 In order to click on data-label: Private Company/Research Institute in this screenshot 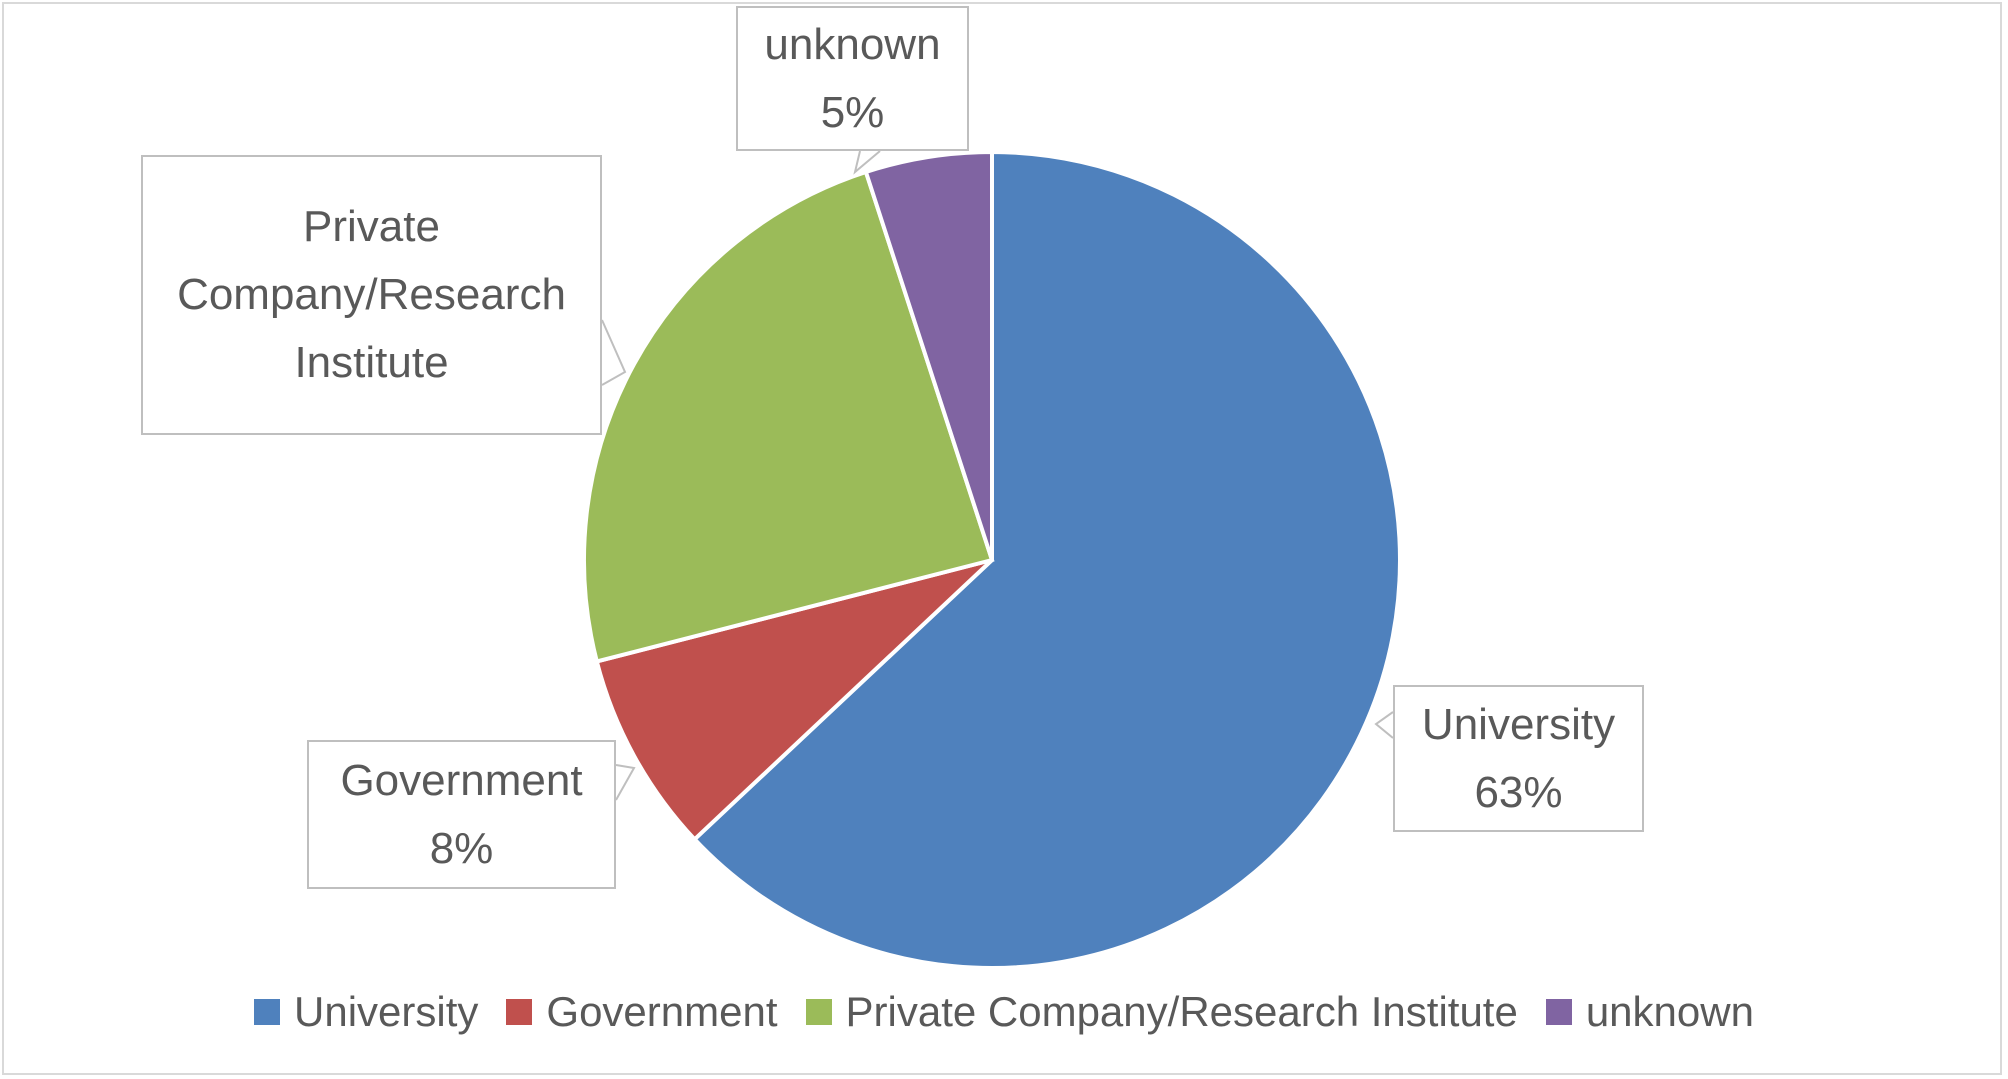, I will do `click(371, 295)`.